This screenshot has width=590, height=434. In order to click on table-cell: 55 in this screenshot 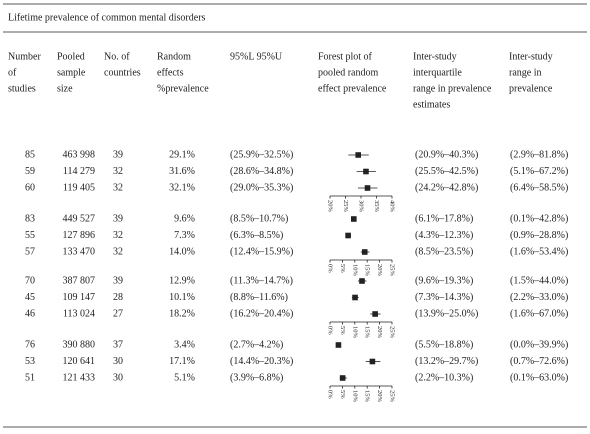, I will do `click(30, 235)`.